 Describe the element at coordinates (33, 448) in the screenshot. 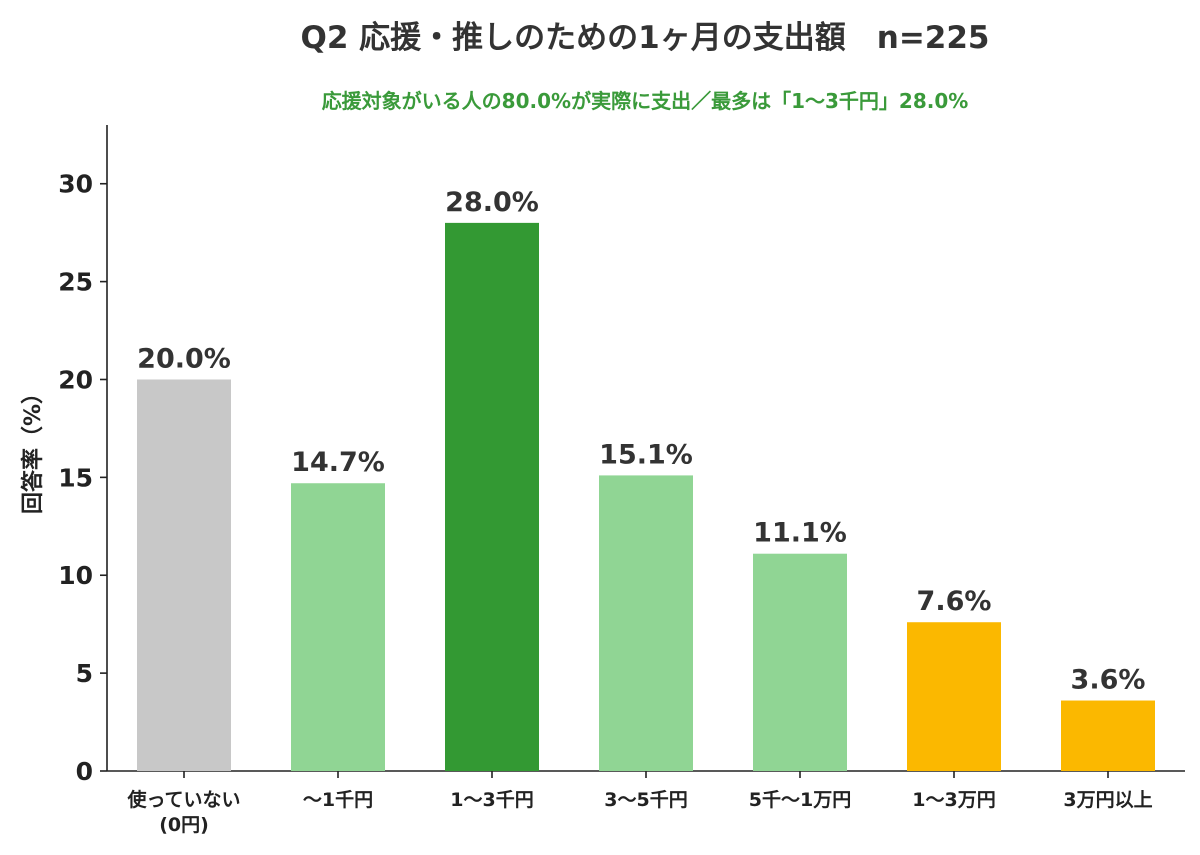

I see `y-axis-label: 回答率（%）` at that location.